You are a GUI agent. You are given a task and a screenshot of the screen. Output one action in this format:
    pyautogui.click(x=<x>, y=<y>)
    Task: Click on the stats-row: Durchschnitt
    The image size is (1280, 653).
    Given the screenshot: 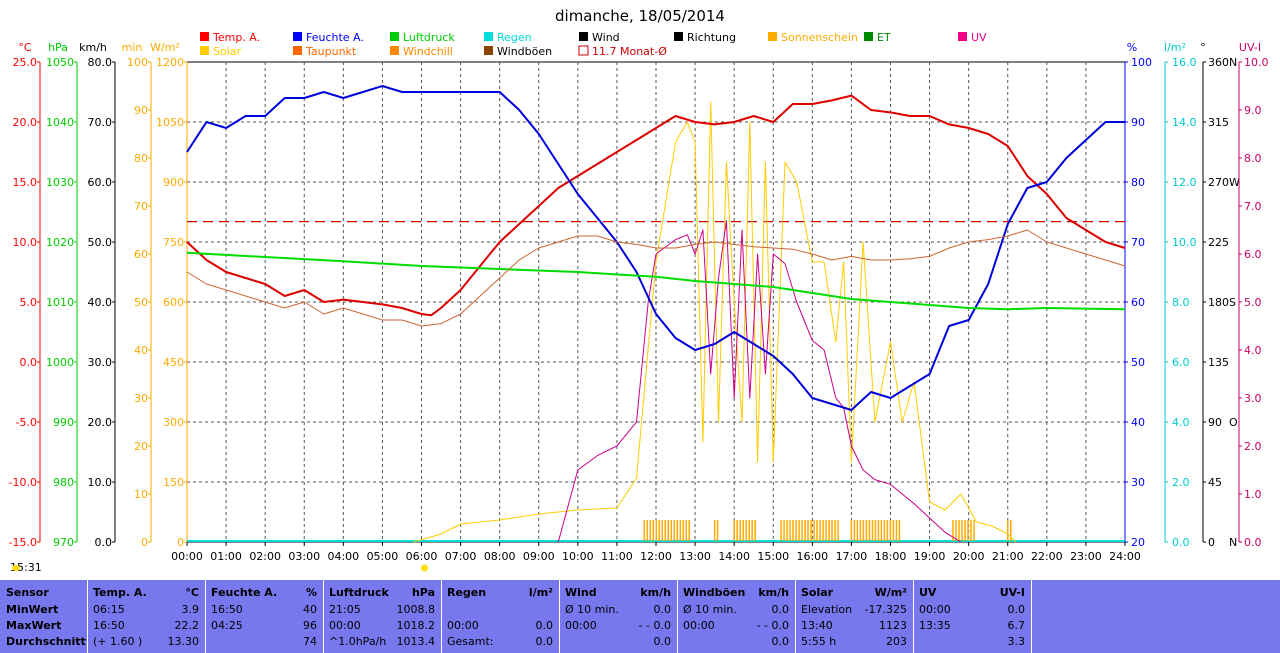 What is the action you would take?
    pyautogui.click(x=43, y=642)
    